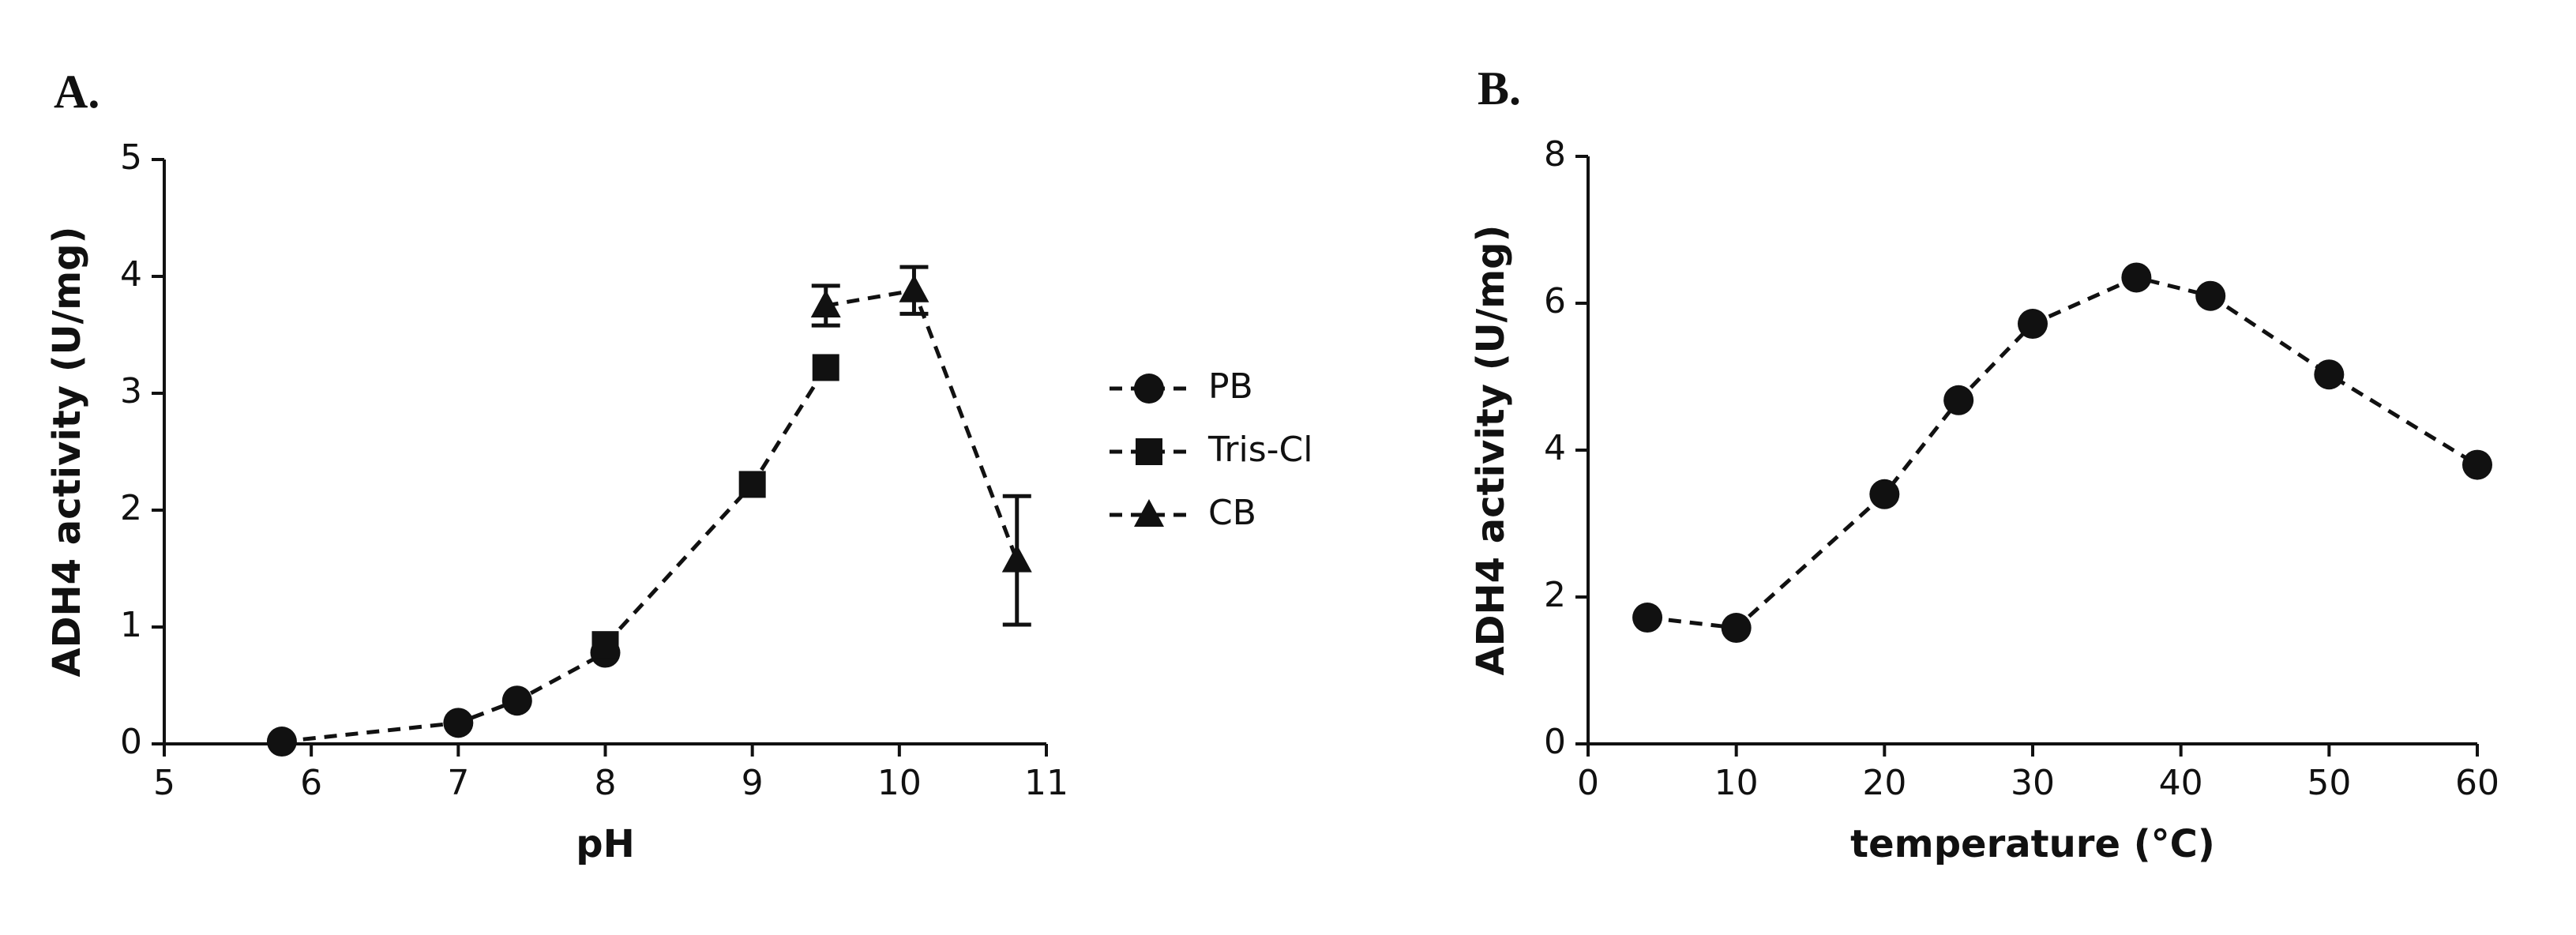 The height and width of the screenshot is (935, 2576). I want to click on y-tick-label: 6, so click(1555, 301).